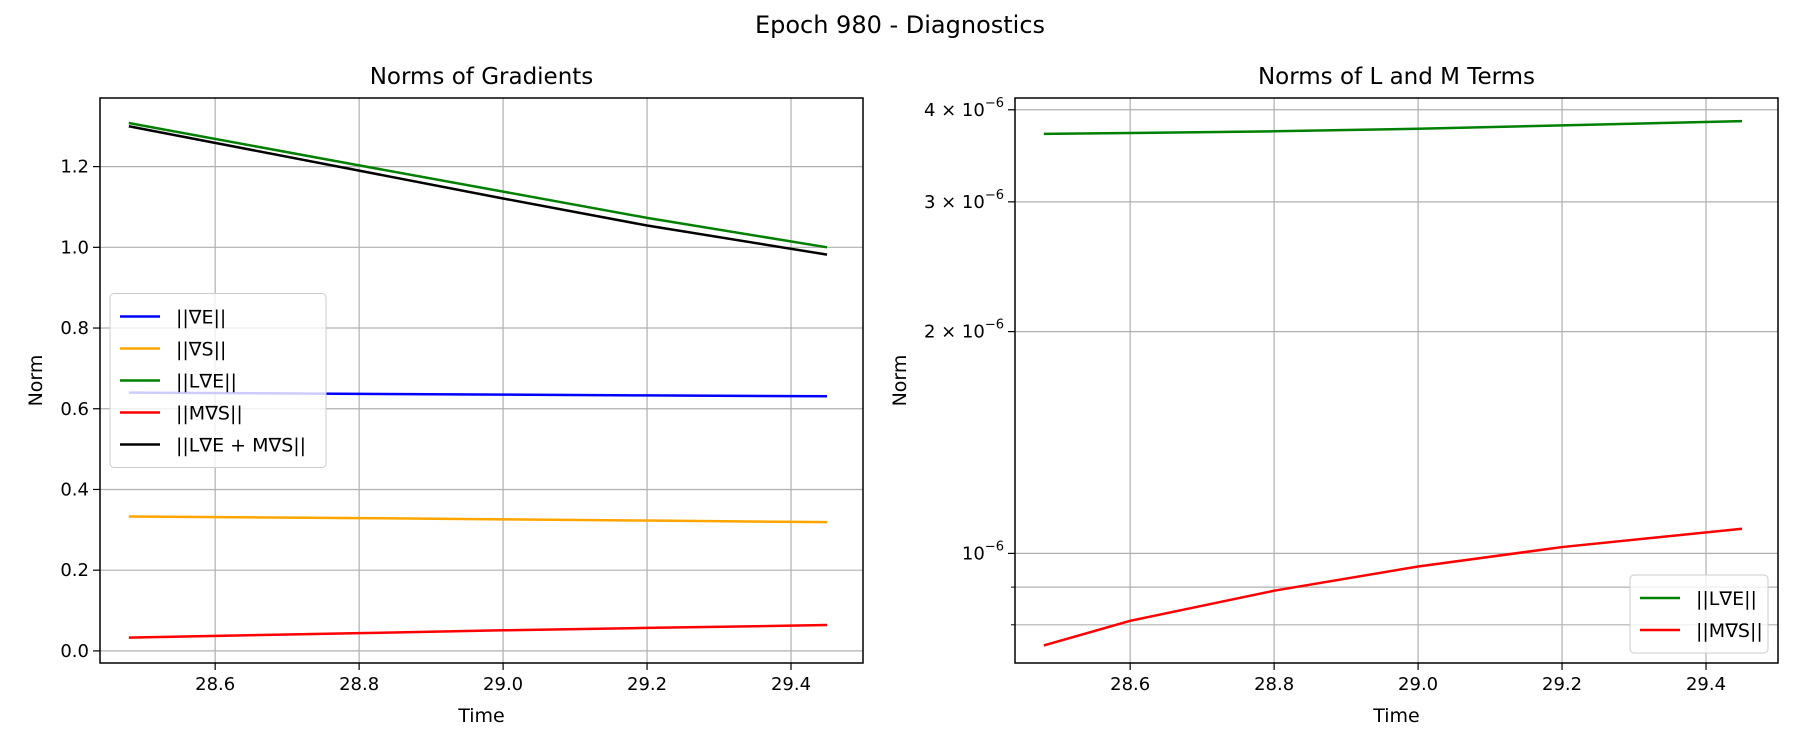 This screenshot has width=1800, height=750. Describe the element at coordinates (241, 446) in the screenshot. I see `legend-label: ||L∇E + M∇S||` at that location.